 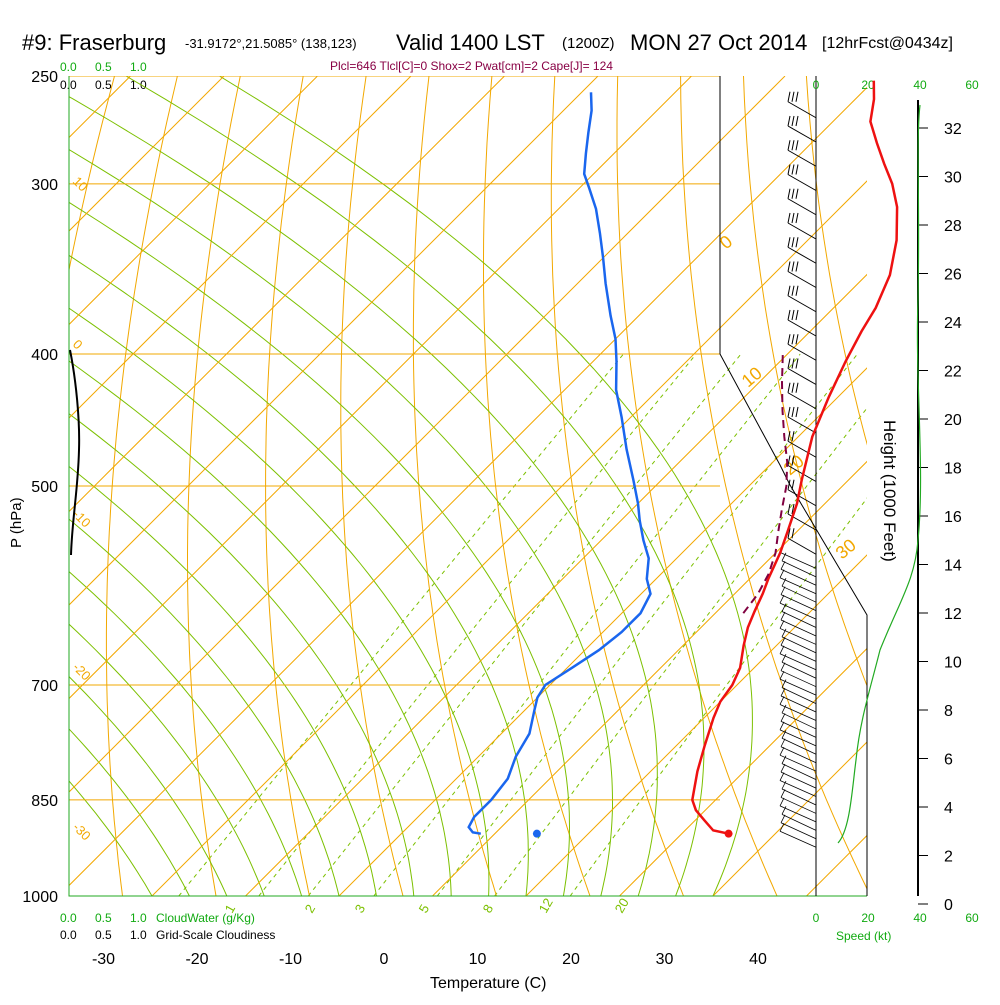 I want to click on cloudwater-scale-0: 0.0, so click(x=68, y=67).